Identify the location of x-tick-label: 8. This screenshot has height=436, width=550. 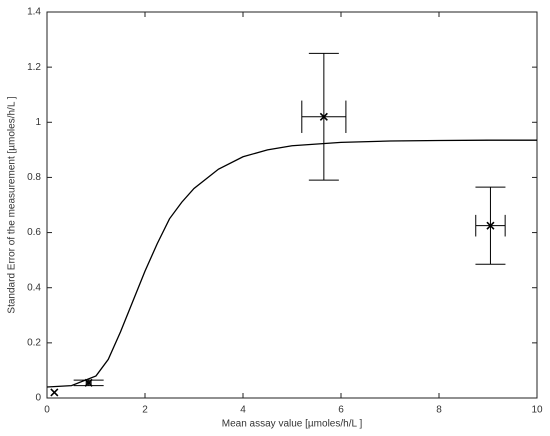
(439, 410).